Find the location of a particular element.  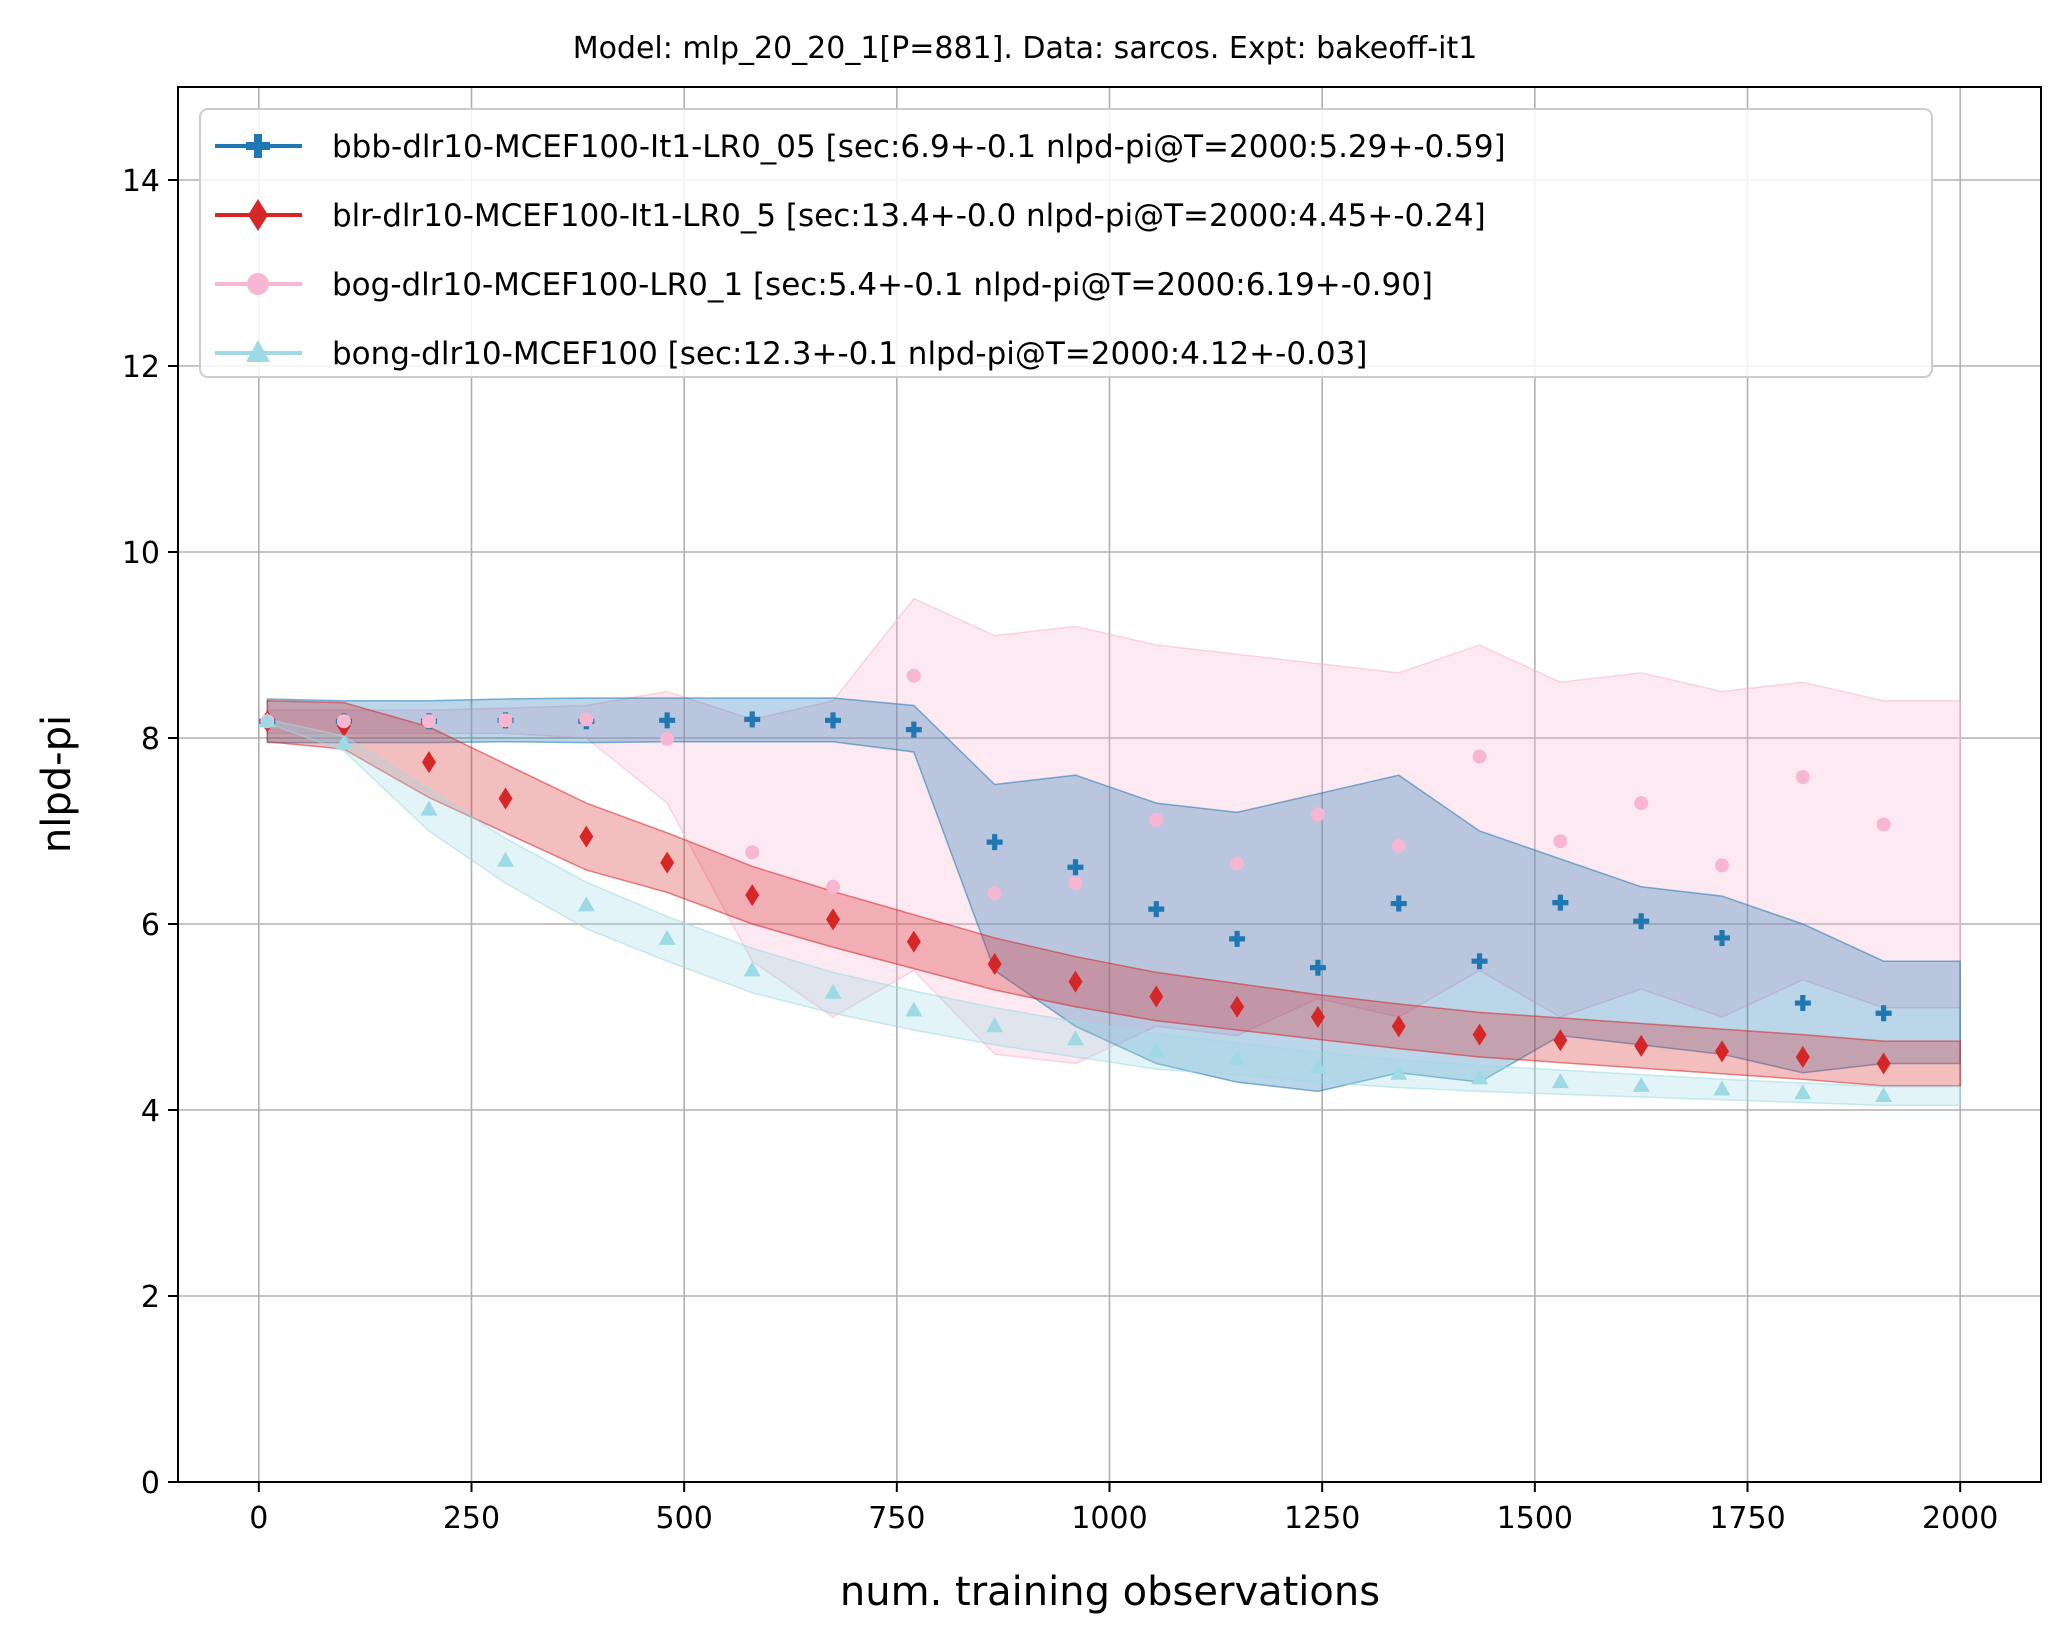

x-tick-label: 1000 is located at coordinates (1109, 1518).